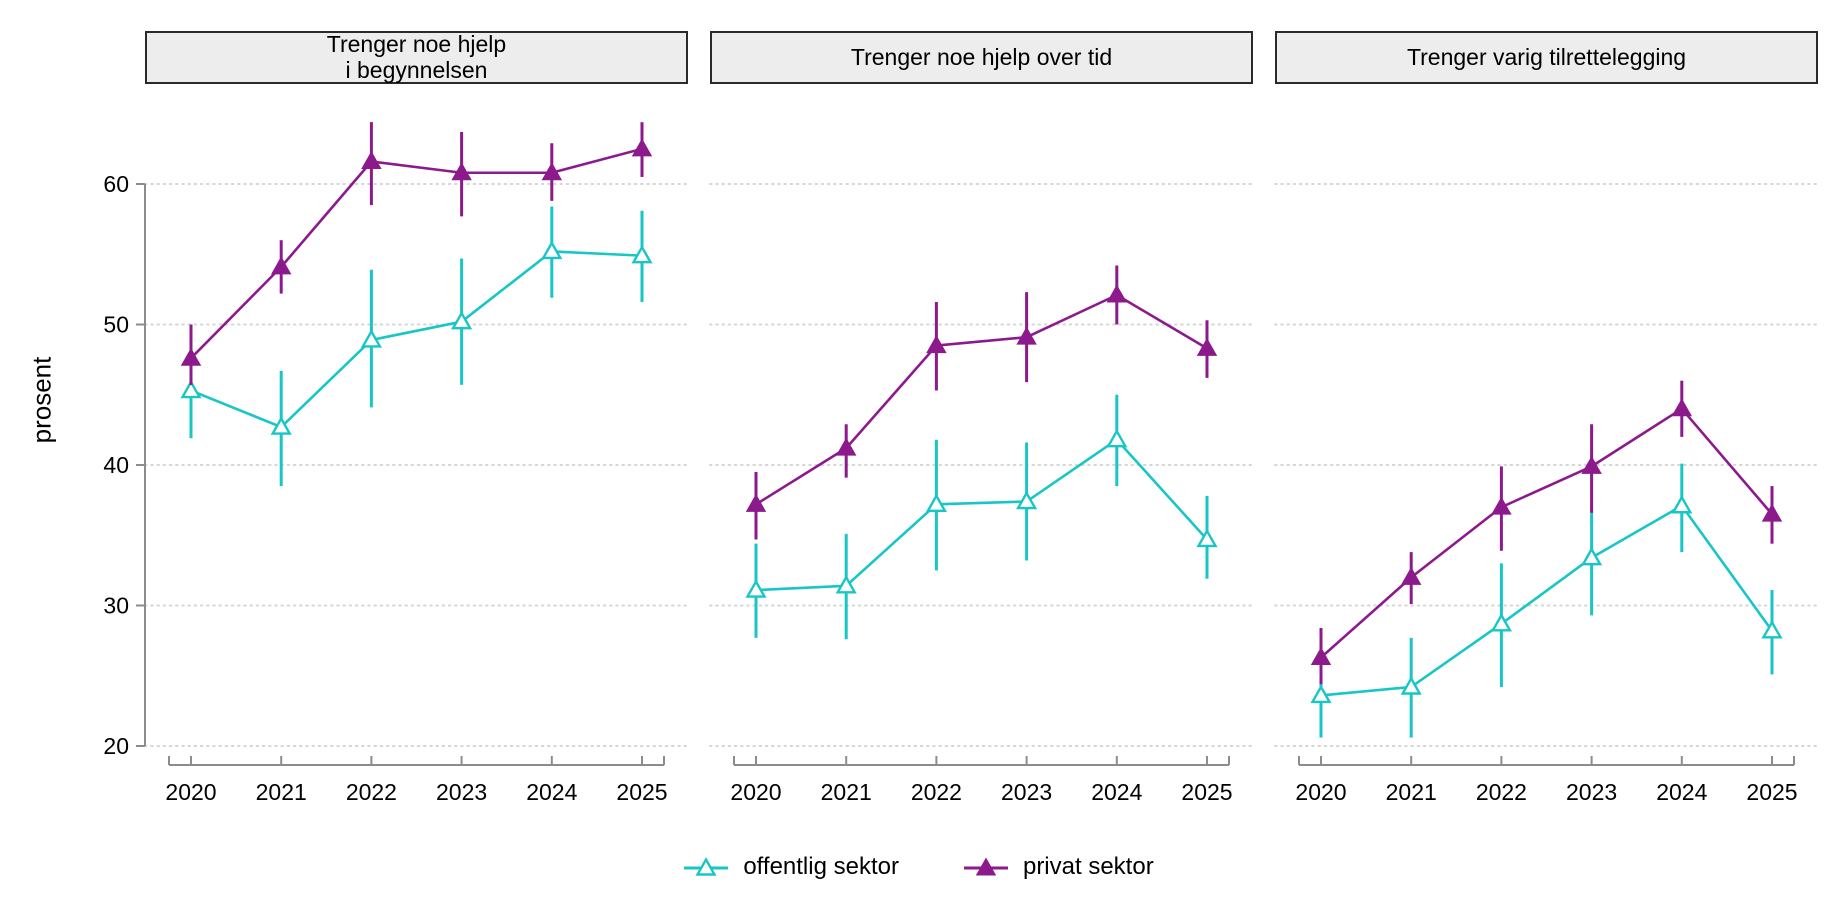 The image size is (1837, 919). What do you see at coordinates (1088, 866) in the screenshot?
I see `legend-label: privat sektor` at bounding box center [1088, 866].